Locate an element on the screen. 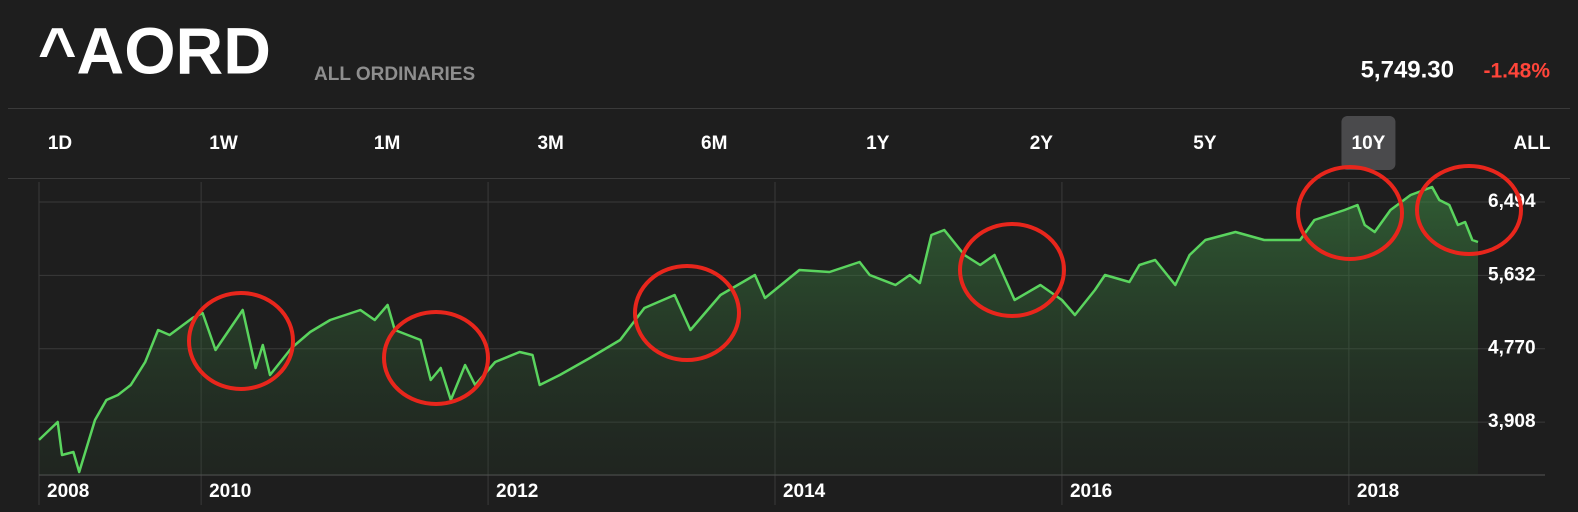  range-tab: ALL is located at coordinates (1532, 143).